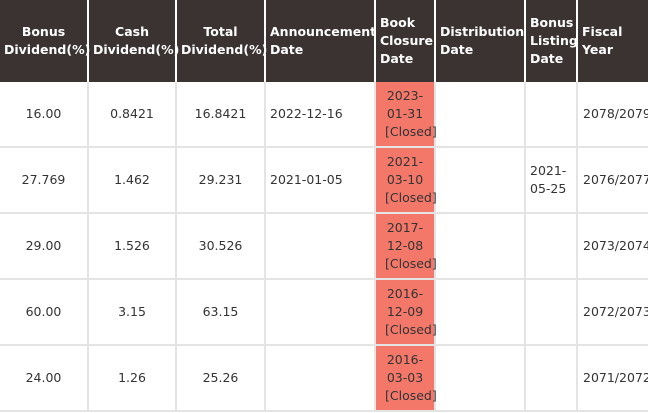 This screenshot has width=648, height=413. Describe the element at coordinates (612, 115) in the screenshot. I see `fiscal-year-cell: 2078/2079` at that location.